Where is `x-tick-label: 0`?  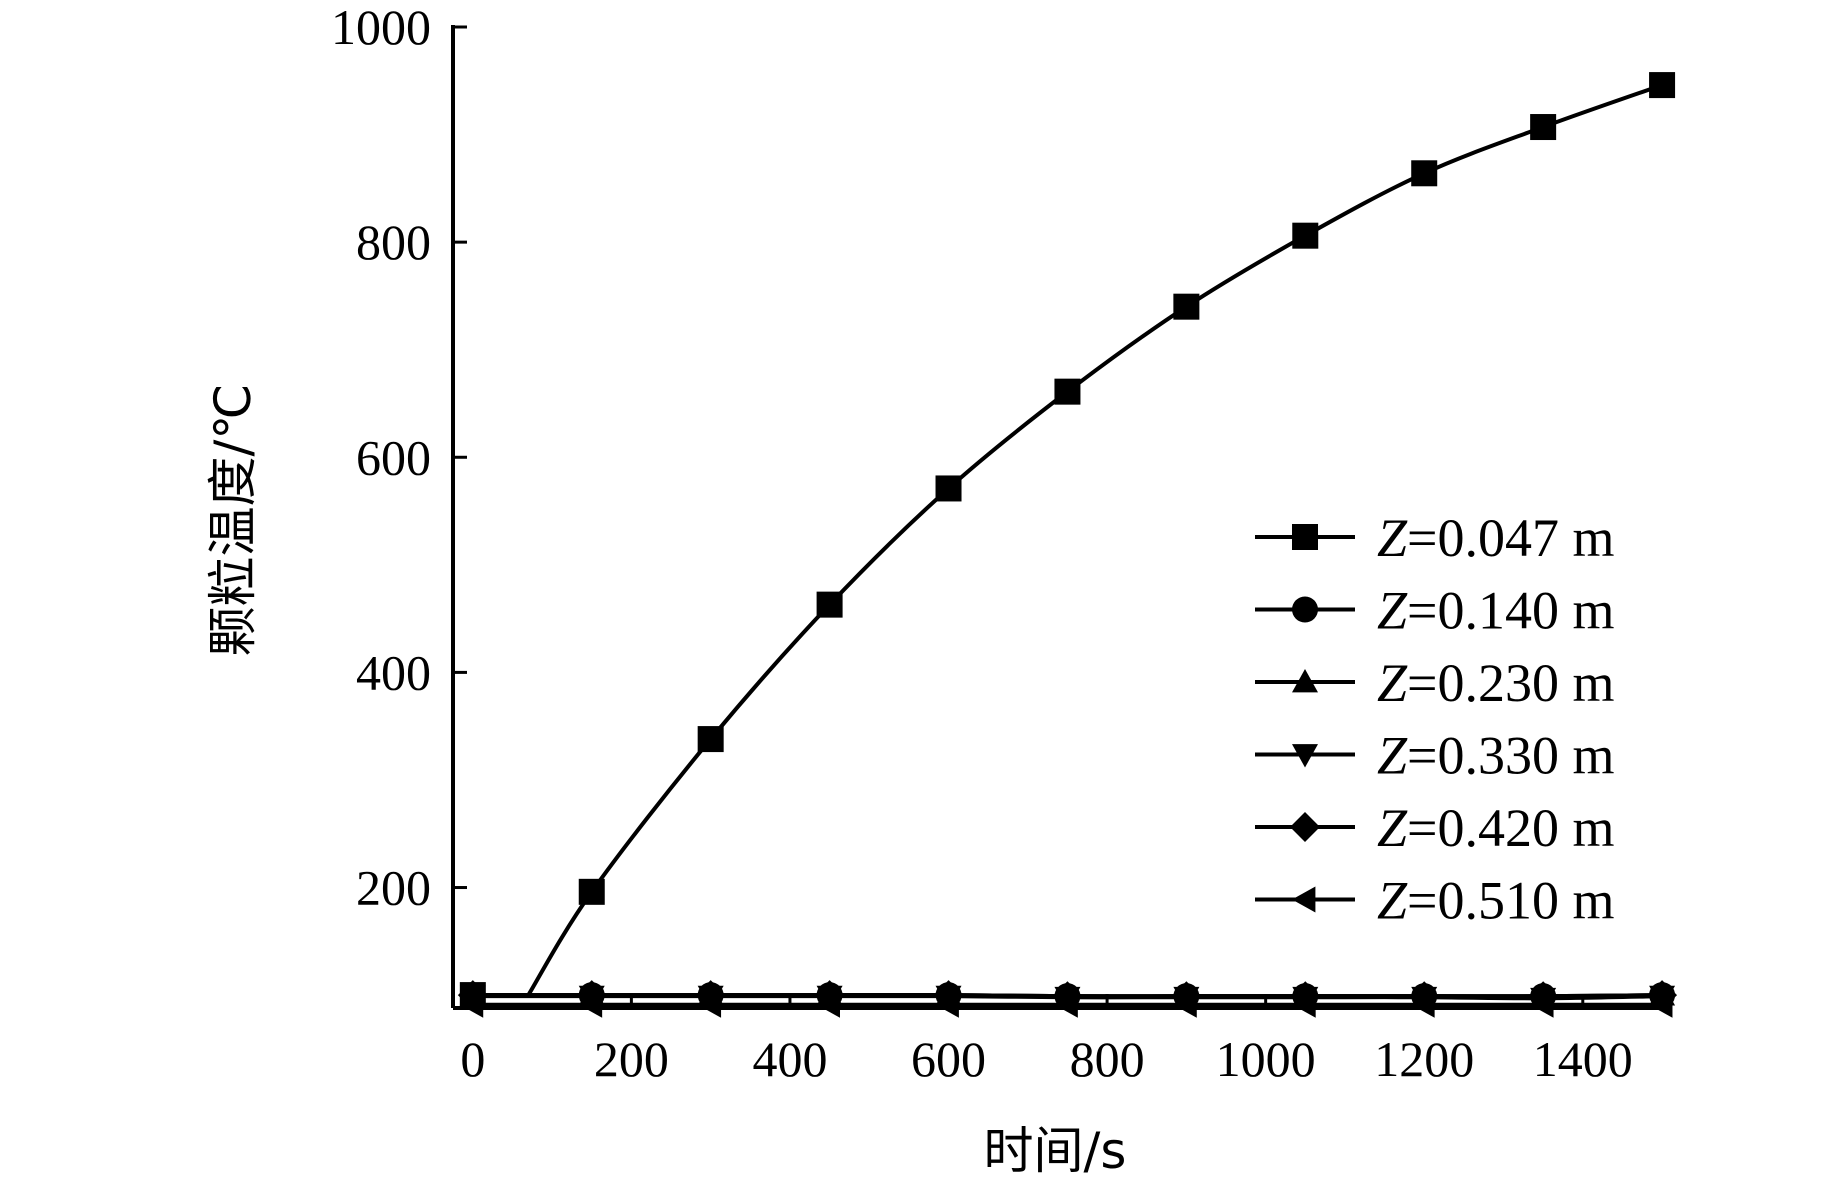 x-tick-label: 0 is located at coordinates (472, 1059).